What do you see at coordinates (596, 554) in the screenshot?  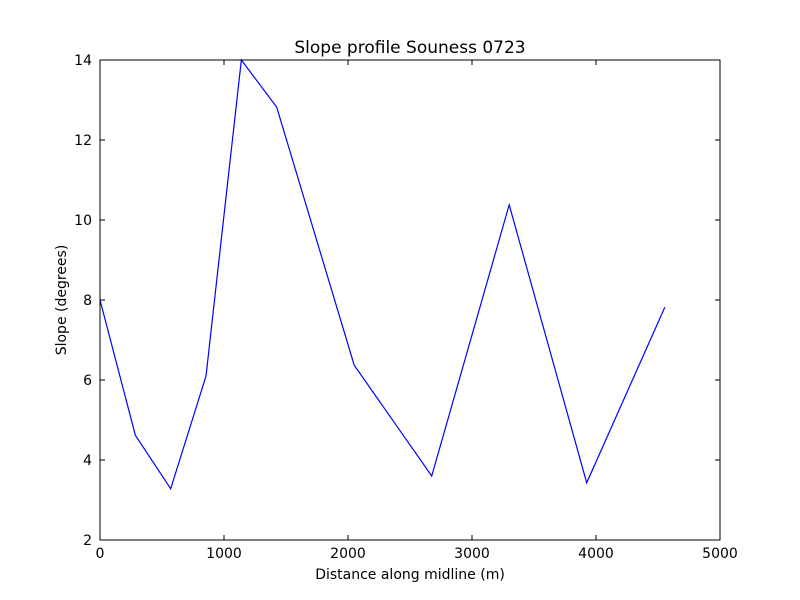 I see `x-tick-label: 4000` at bounding box center [596, 554].